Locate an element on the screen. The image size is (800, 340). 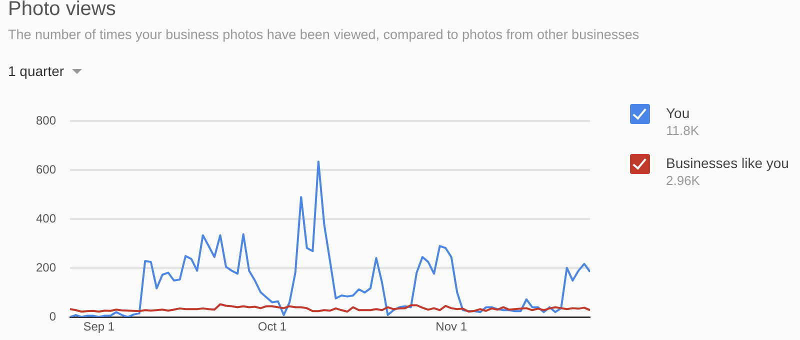
legend-label: Businesses like you is located at coordinates (727, 163).